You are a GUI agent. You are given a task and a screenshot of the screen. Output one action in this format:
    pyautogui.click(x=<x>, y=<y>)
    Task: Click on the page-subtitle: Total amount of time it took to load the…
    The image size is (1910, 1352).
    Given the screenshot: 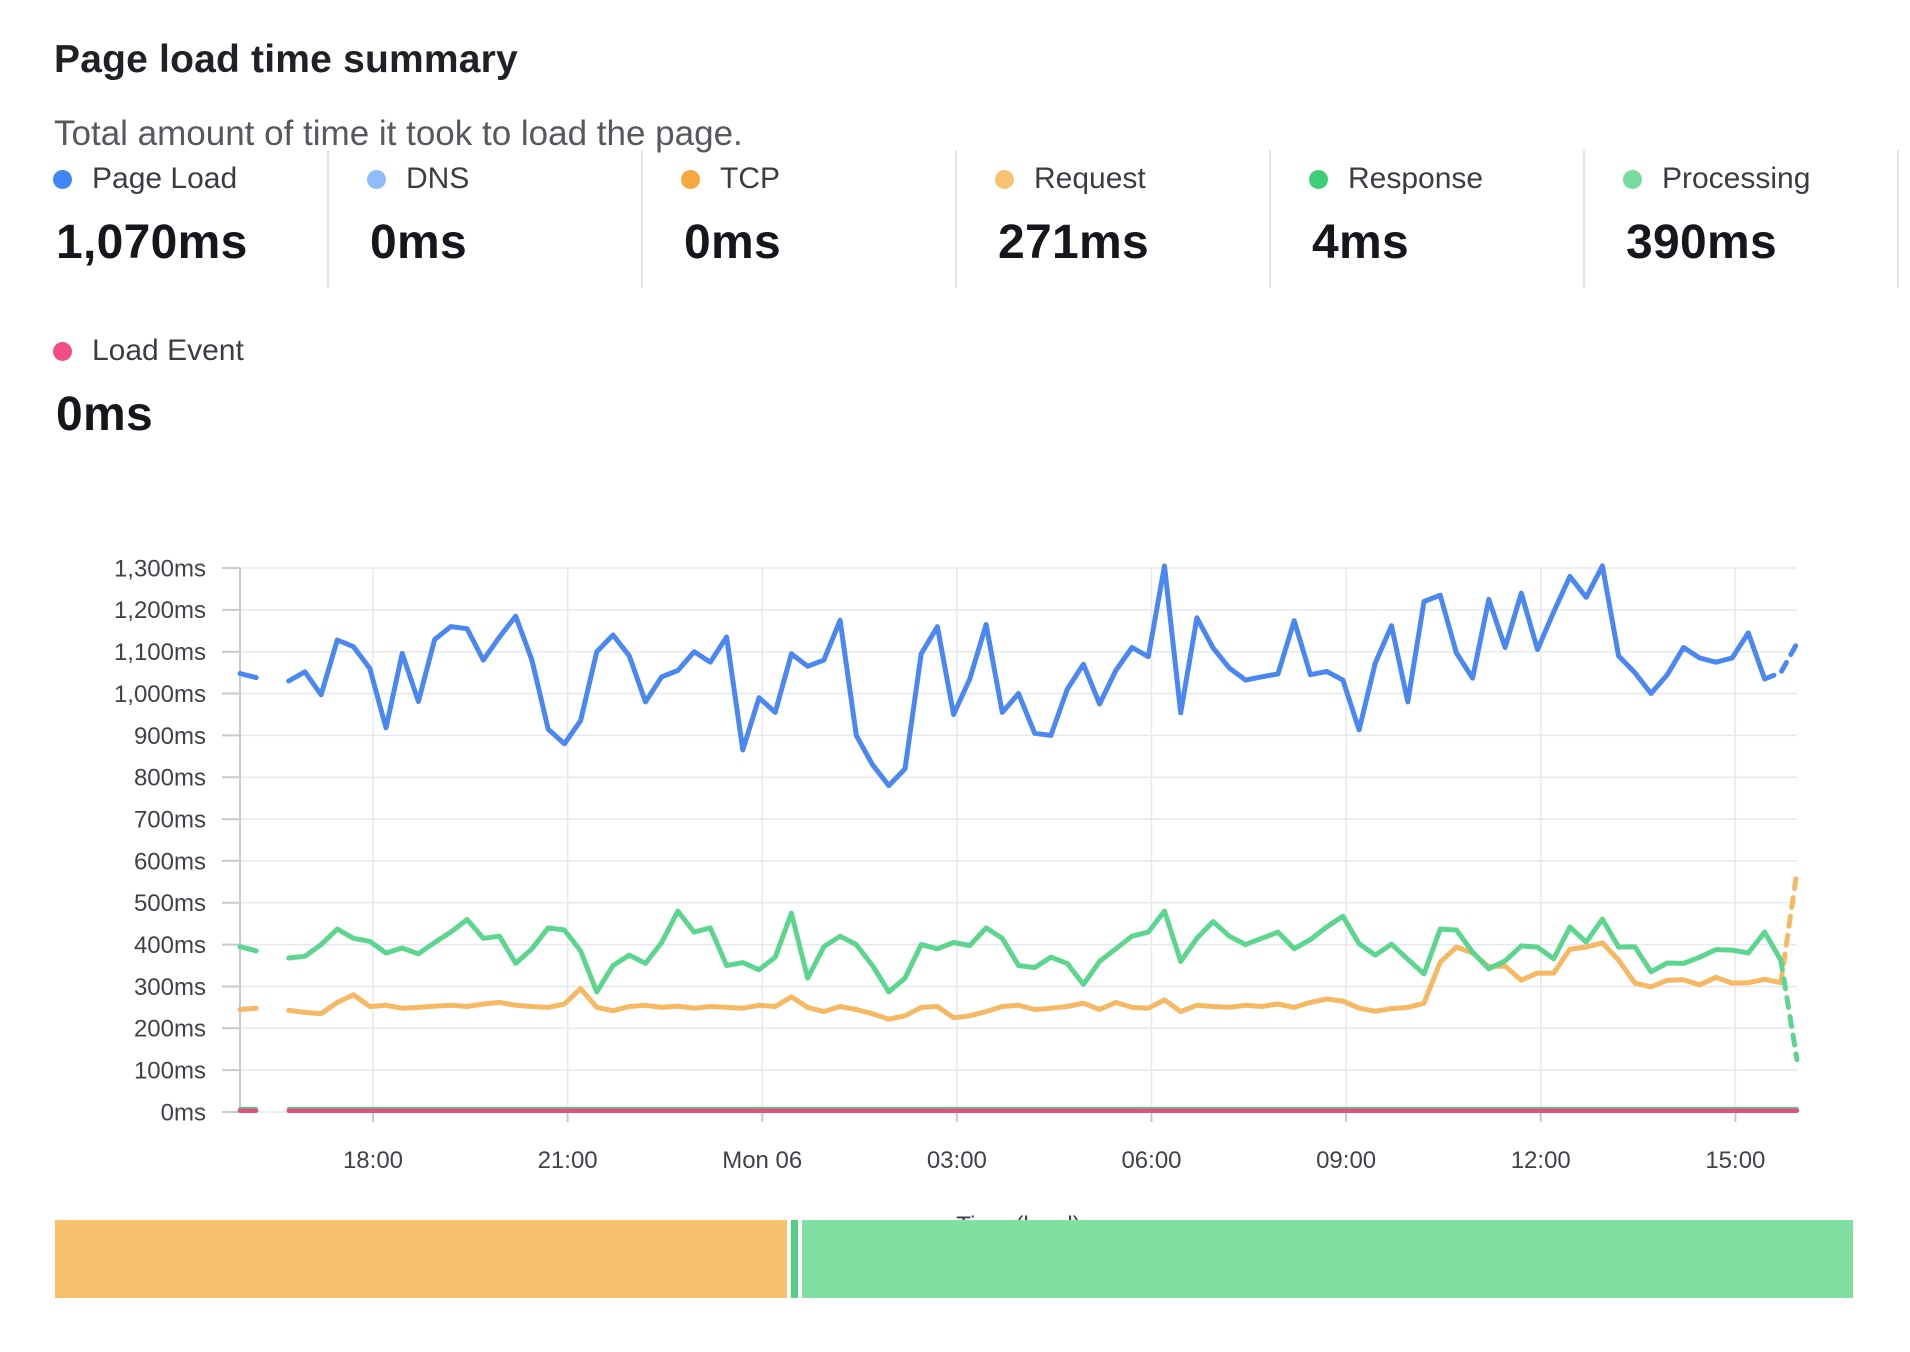 What is the action you would take?
    pyautogui.click(x=398, y=133)
    